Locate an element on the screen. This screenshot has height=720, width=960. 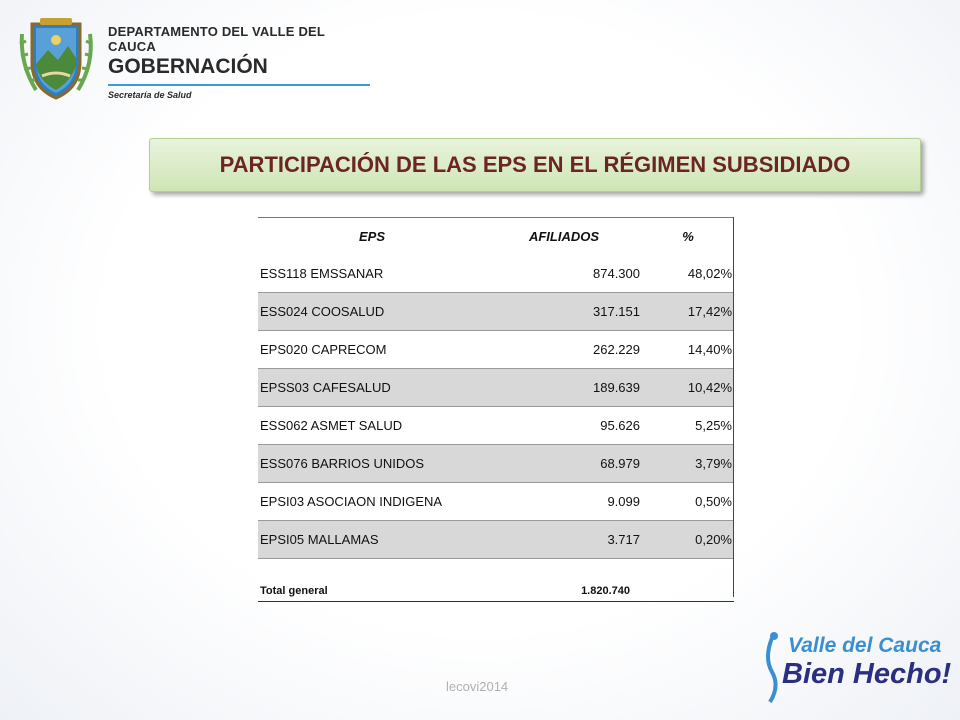
total-label: Total general is located at coordinates (372, 580).